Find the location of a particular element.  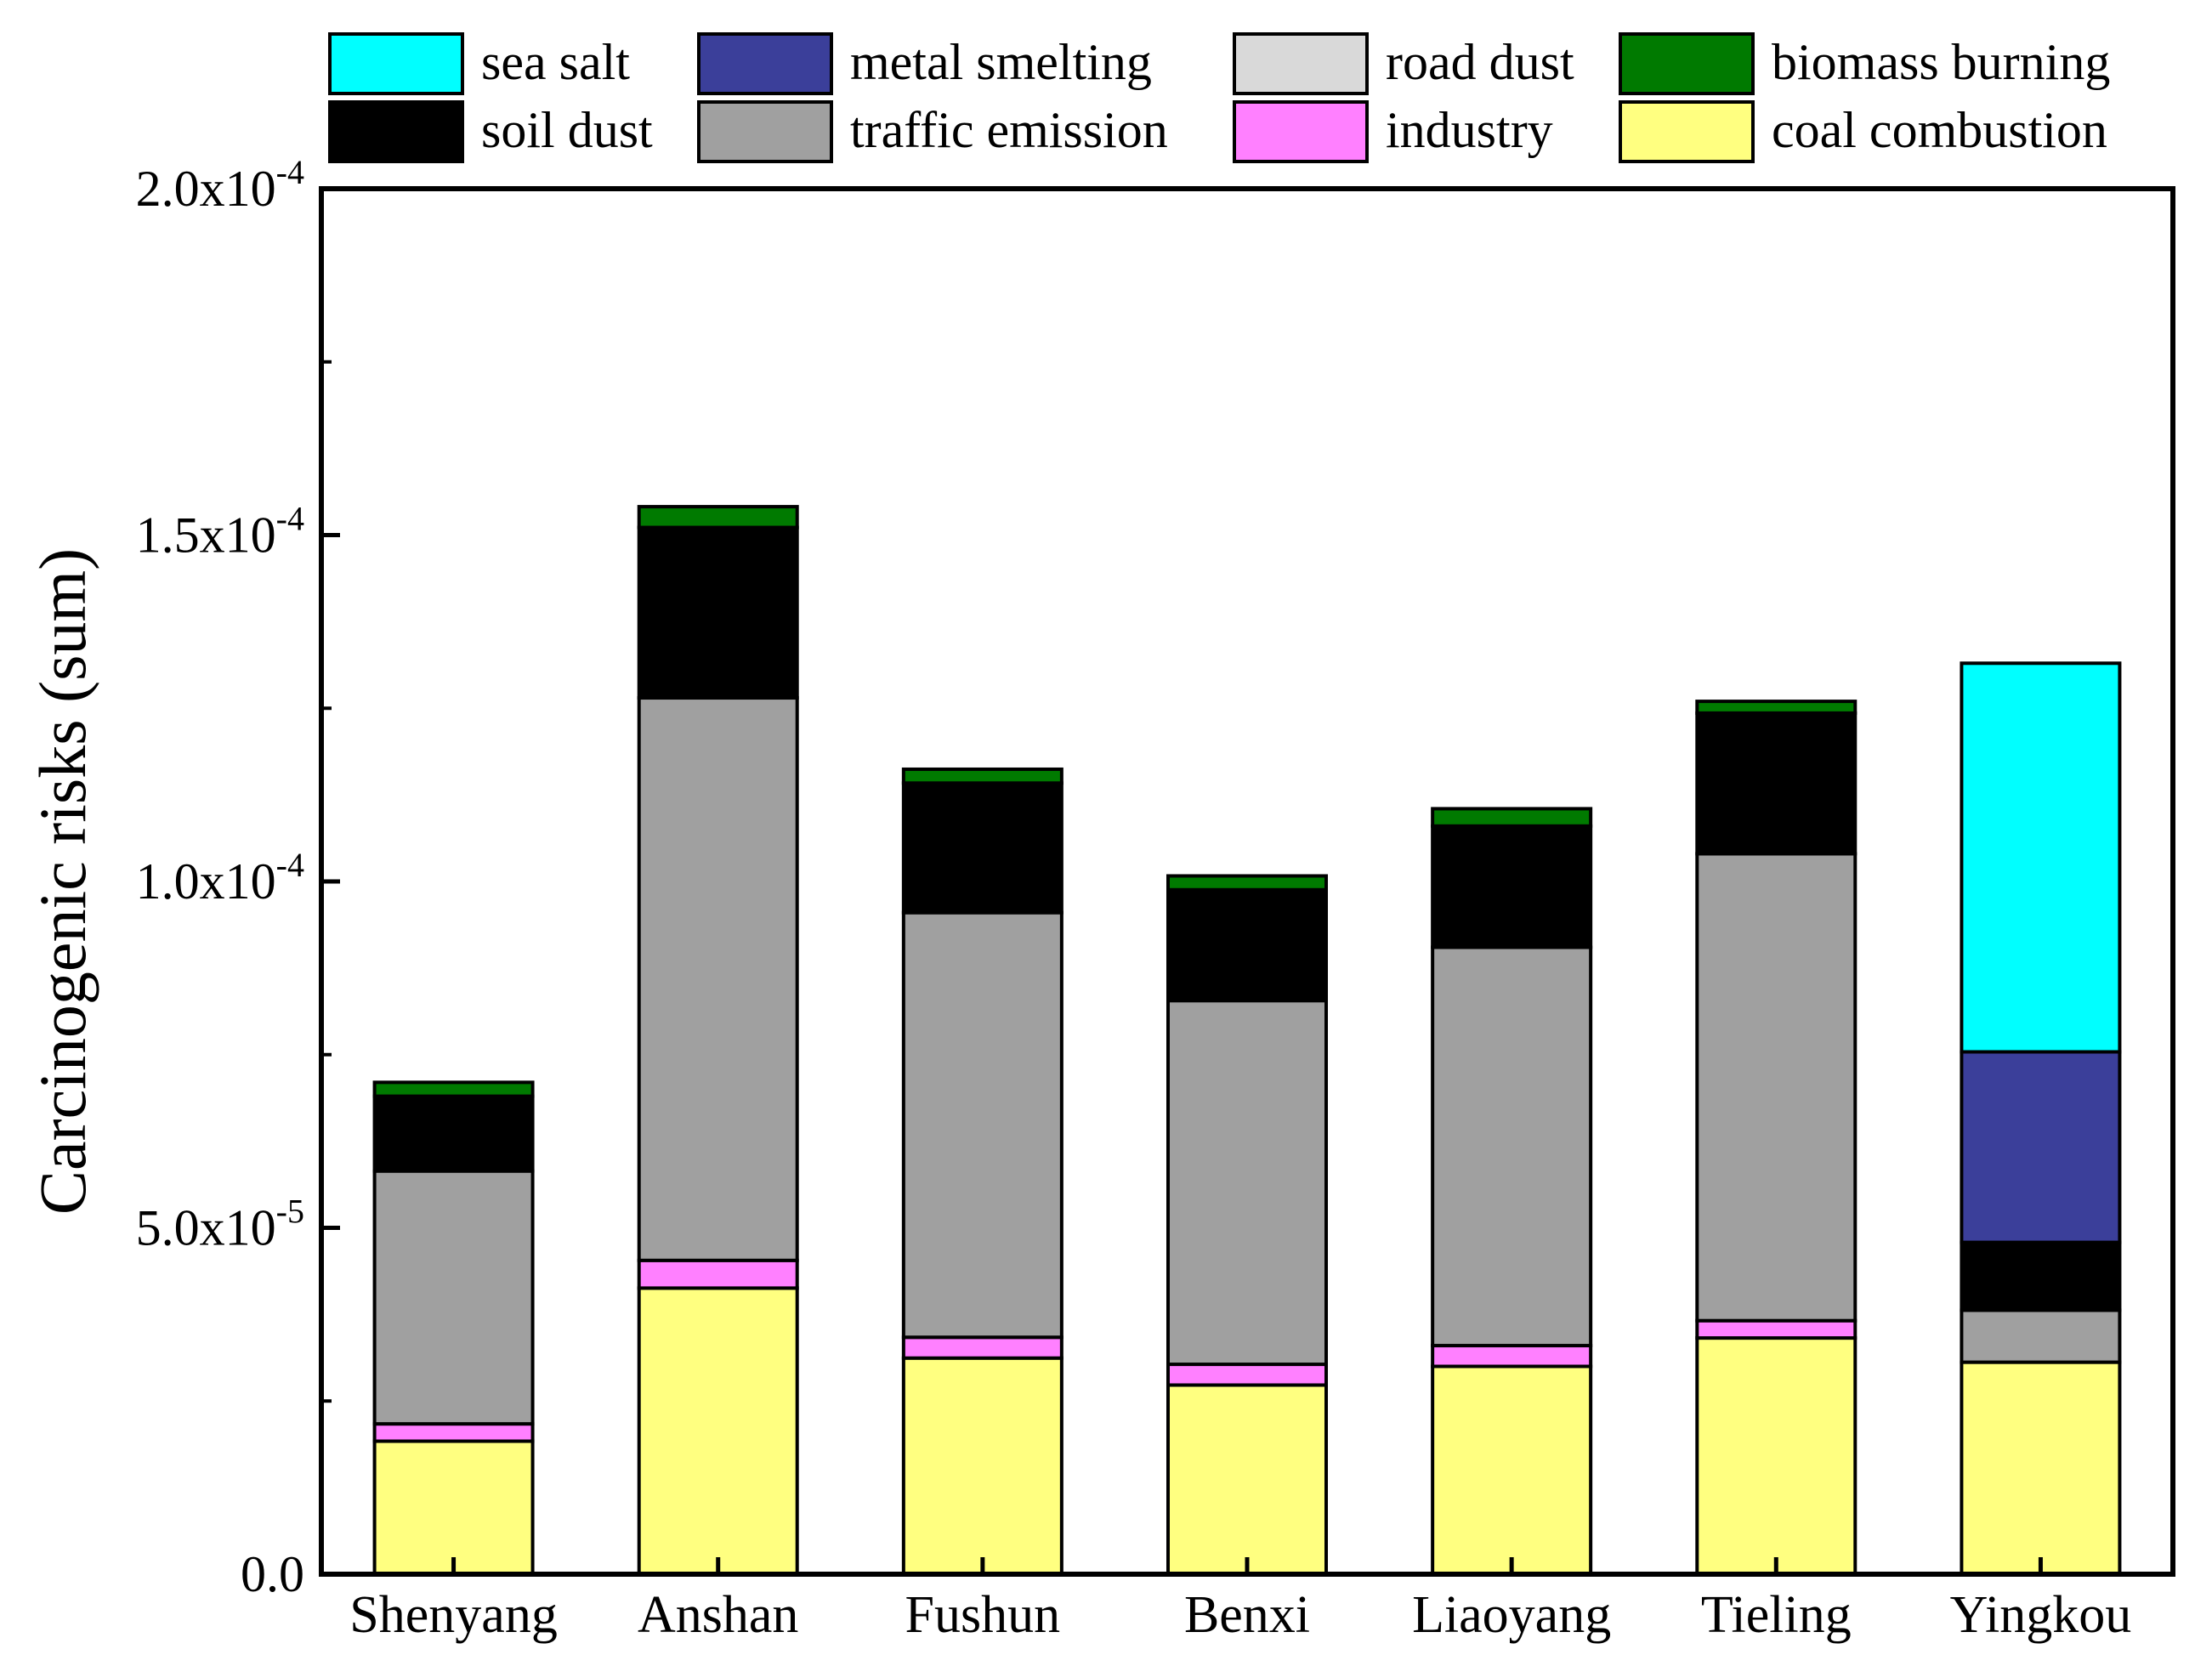

bar-segment-yingkou-soil-dust is located at coordinates (2041, 1276).